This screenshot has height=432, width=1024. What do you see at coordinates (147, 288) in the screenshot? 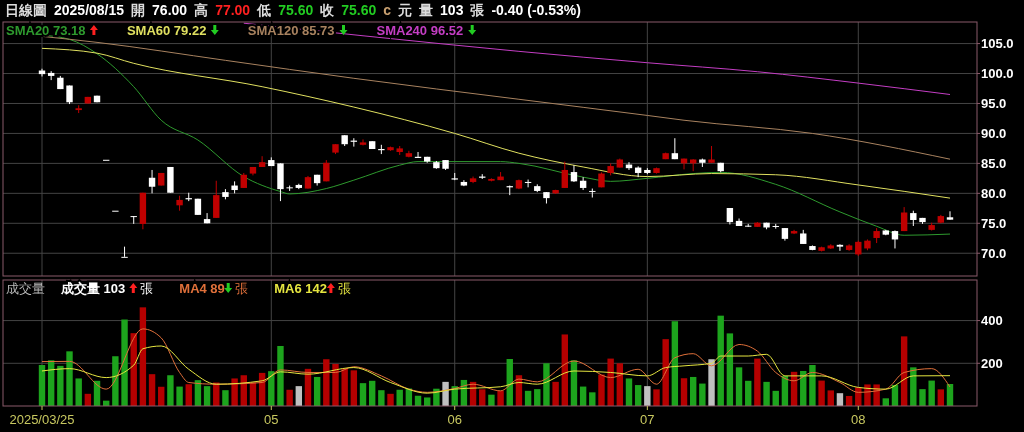
I see `y-axis-title: 張` at bounding box center [147, 288].